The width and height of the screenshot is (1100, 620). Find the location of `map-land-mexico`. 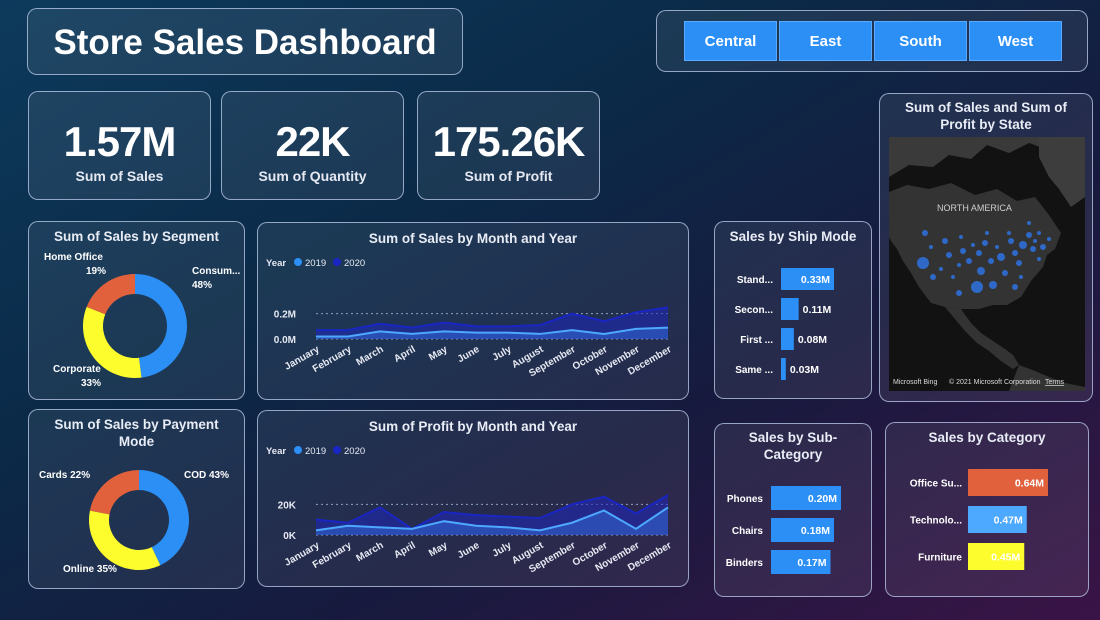

map-land-mexico is located at coordinates (982, 338).